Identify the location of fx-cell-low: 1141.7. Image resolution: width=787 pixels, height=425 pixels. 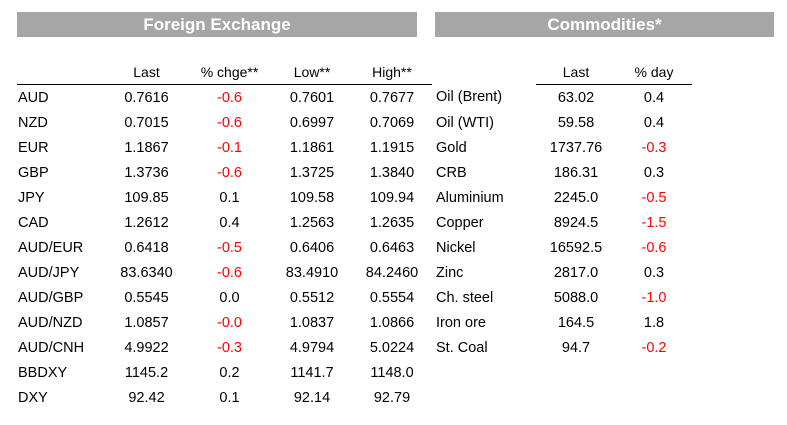
(312, 372).